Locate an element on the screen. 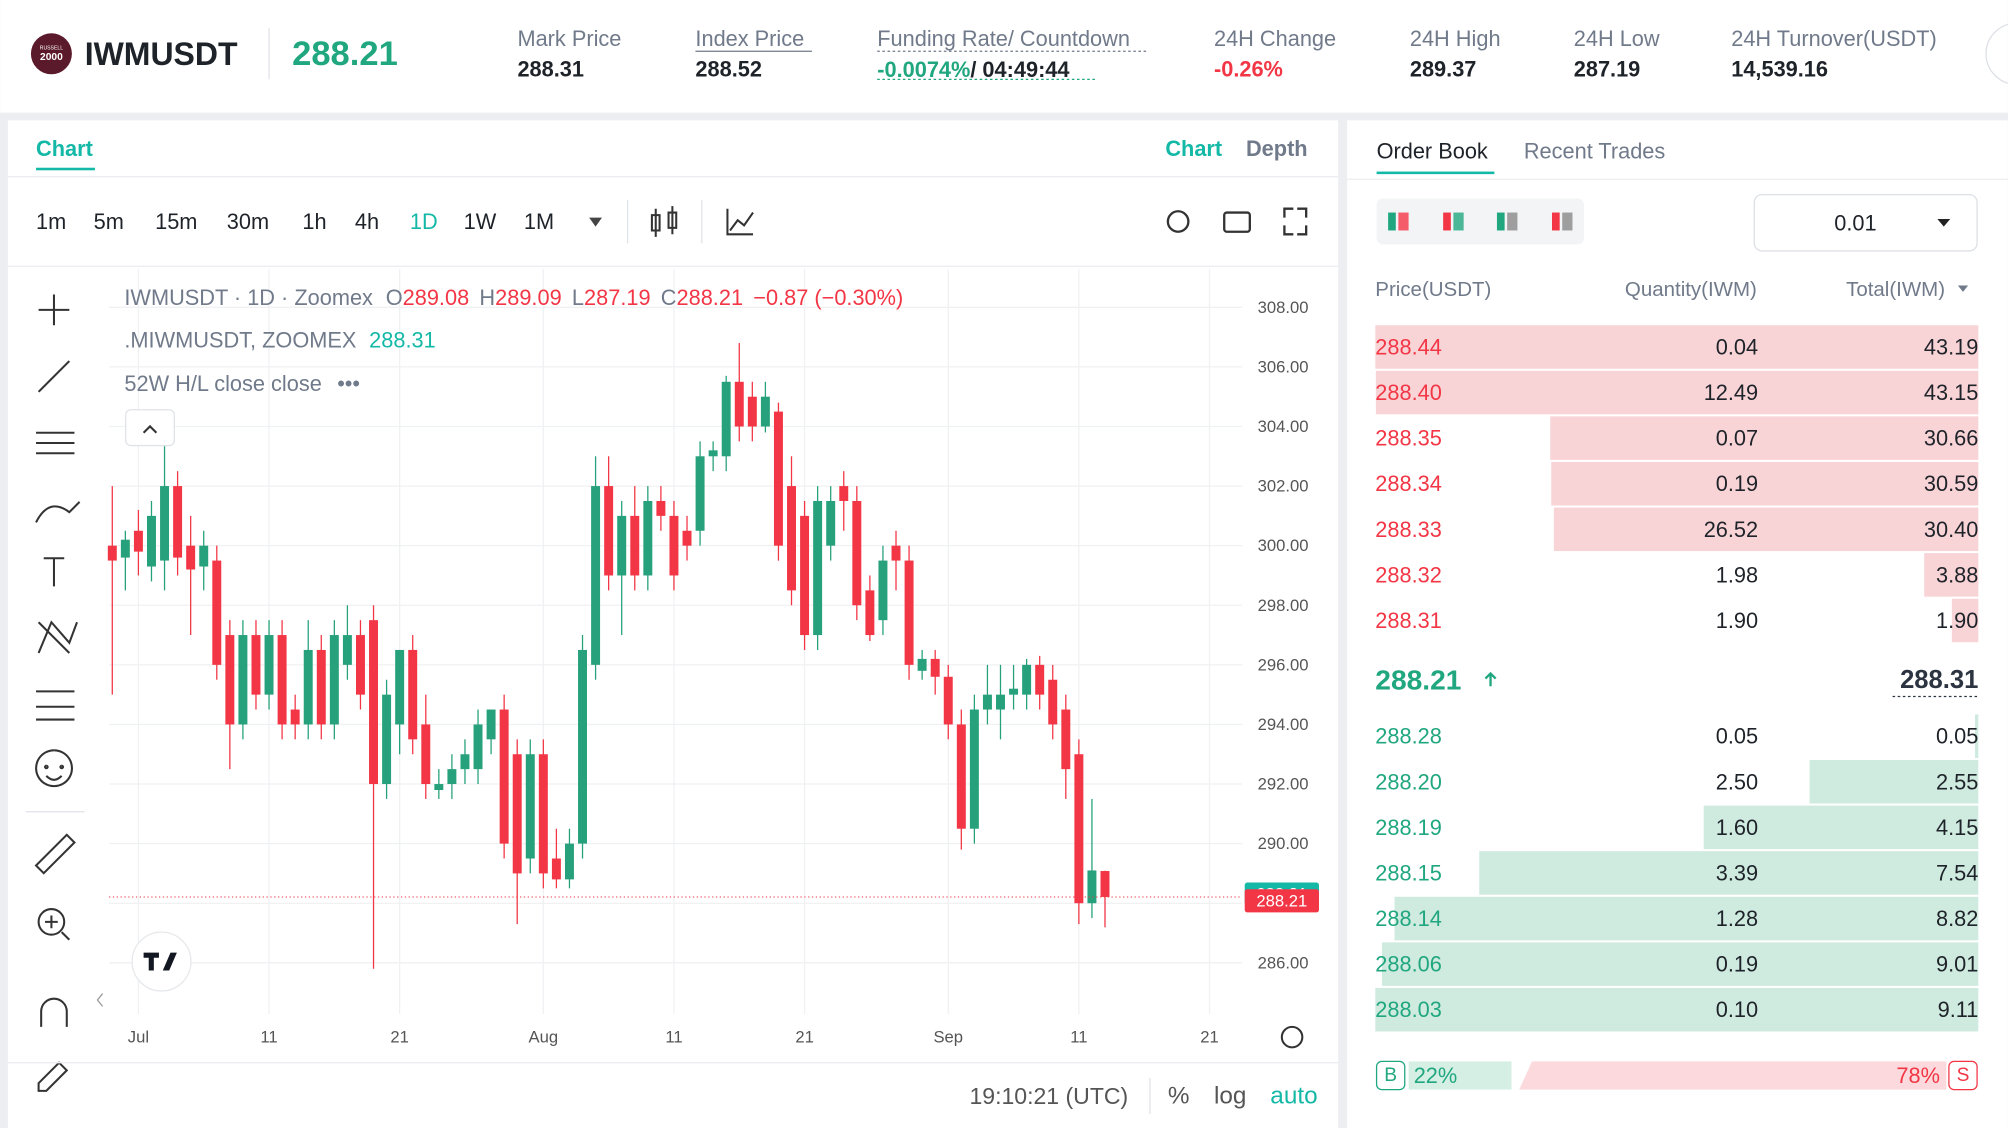  tv-logo is located at coordinates (161, 961).